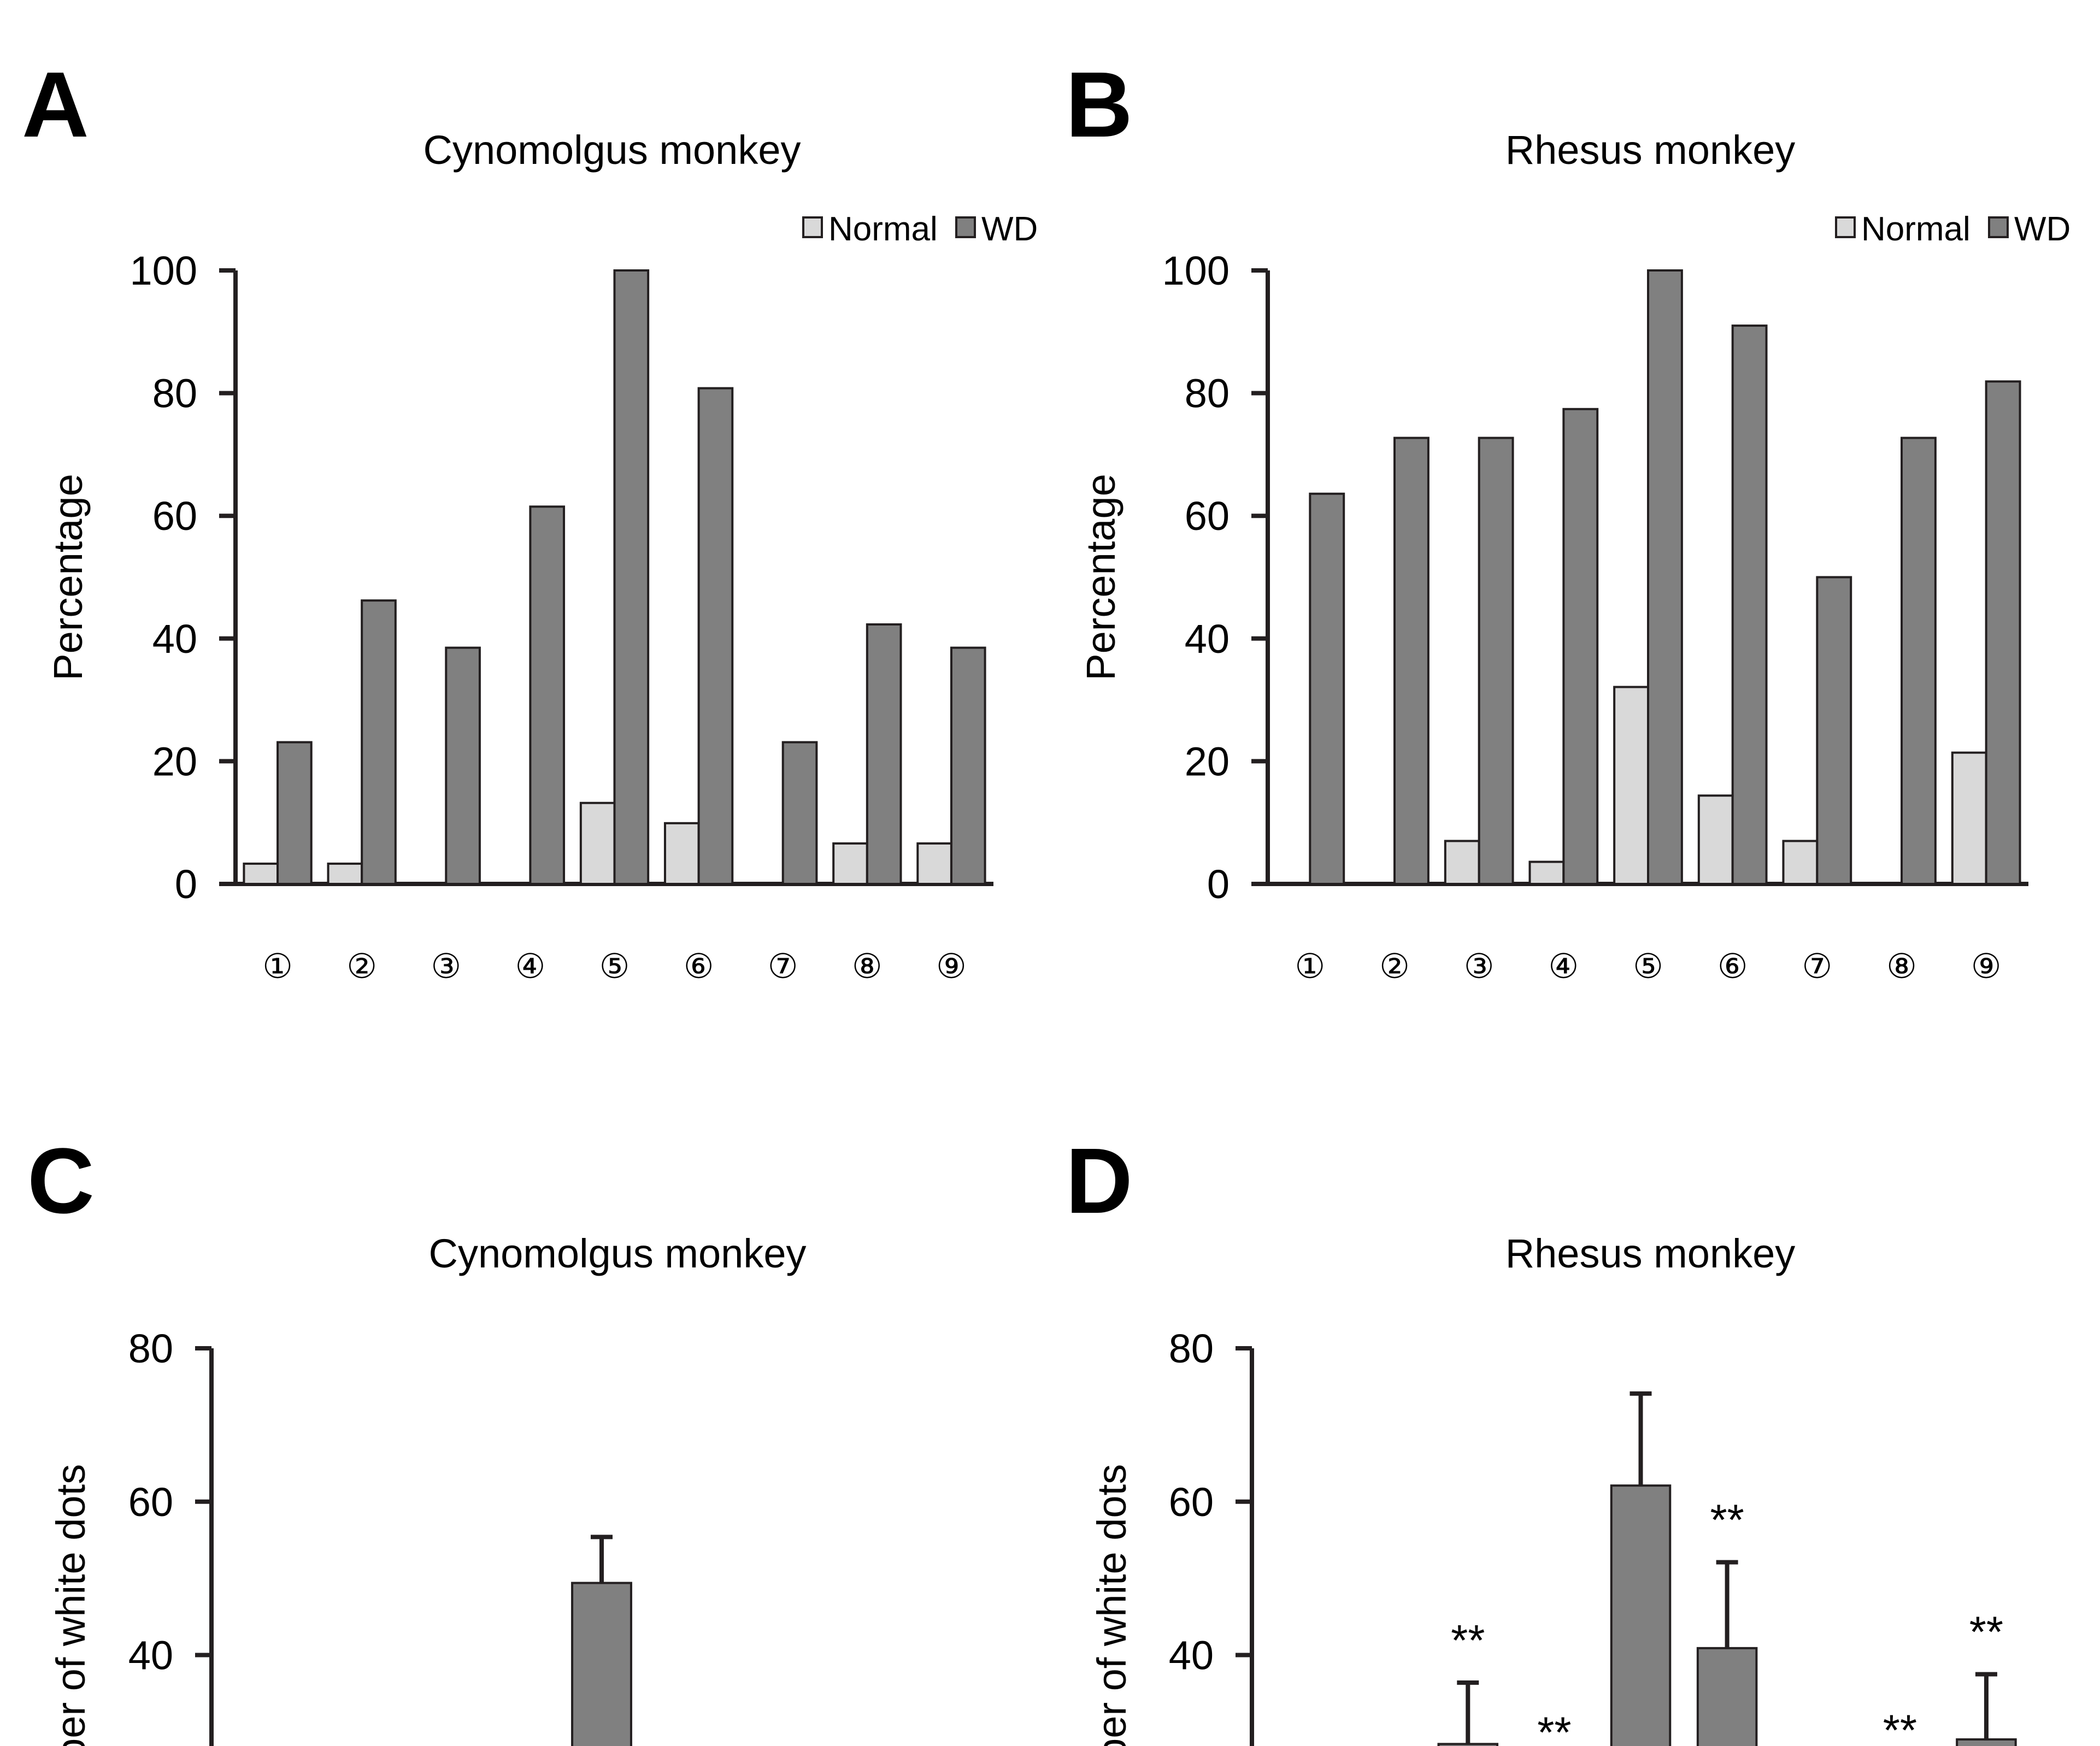 The image size is (2100, 1746). Describe the element at coordinates (1100, 1181) in the screenshot. I see `panel-letter: D` at that location.